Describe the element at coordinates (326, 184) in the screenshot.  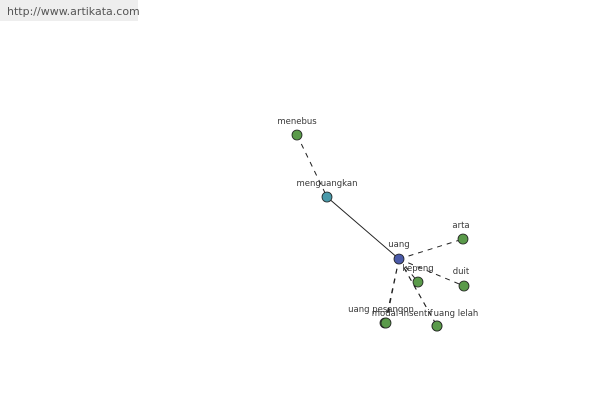
I see `node-label: menguangkan` at that location.